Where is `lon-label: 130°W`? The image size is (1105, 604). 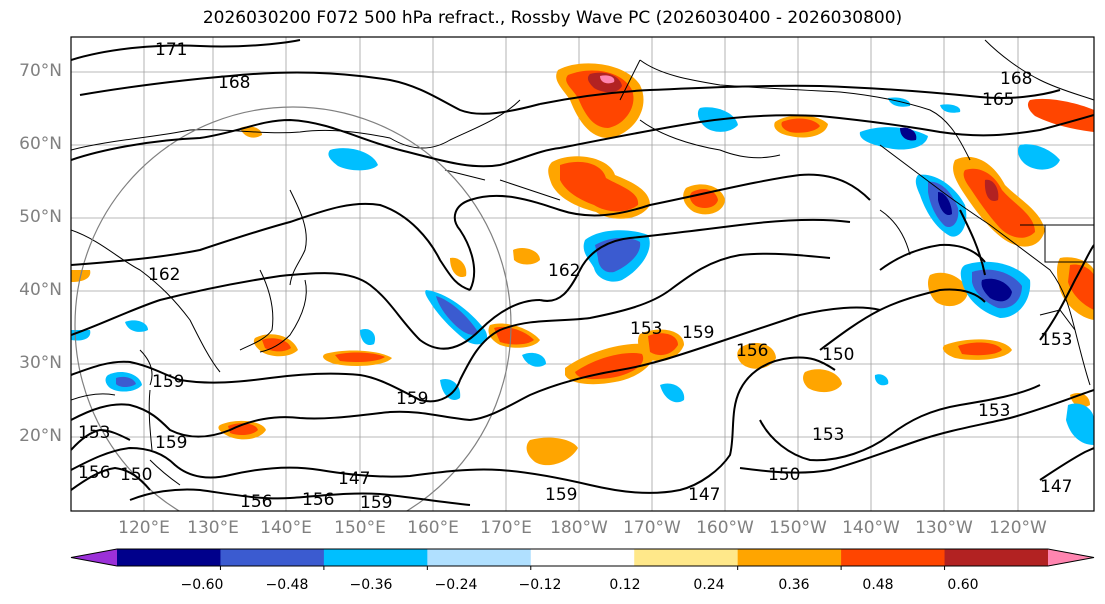 lon-label: 130°W is located at coordinates (944, 528).